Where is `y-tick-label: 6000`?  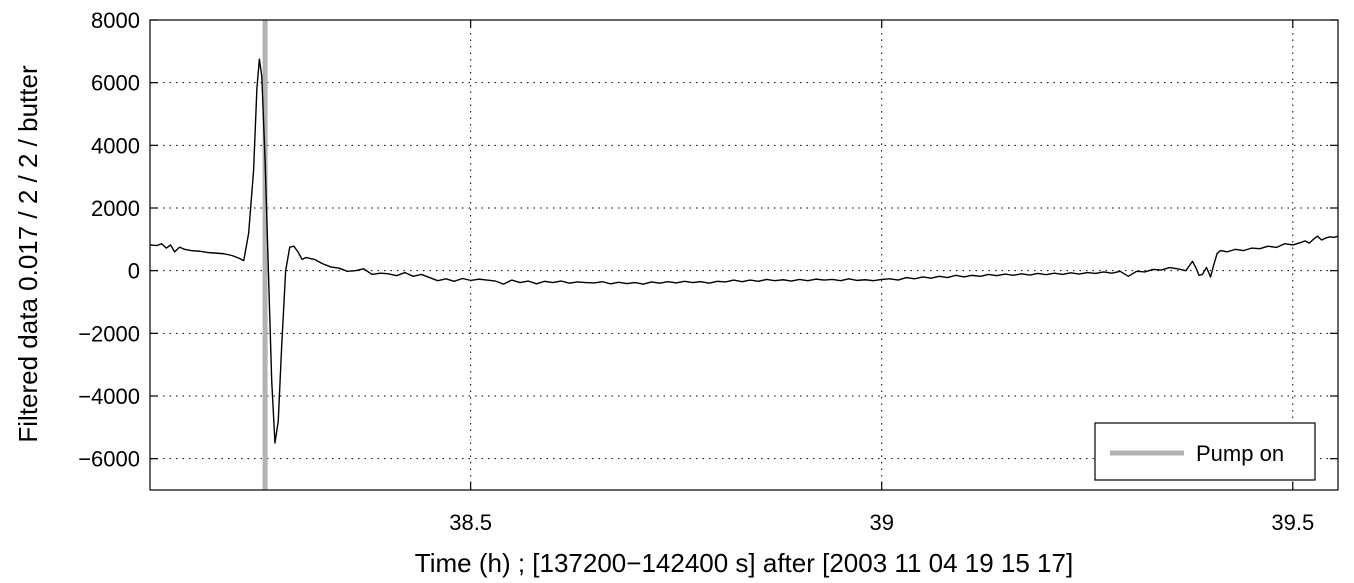 y-tick-label: 6000 is located at coordinates (115, 83).